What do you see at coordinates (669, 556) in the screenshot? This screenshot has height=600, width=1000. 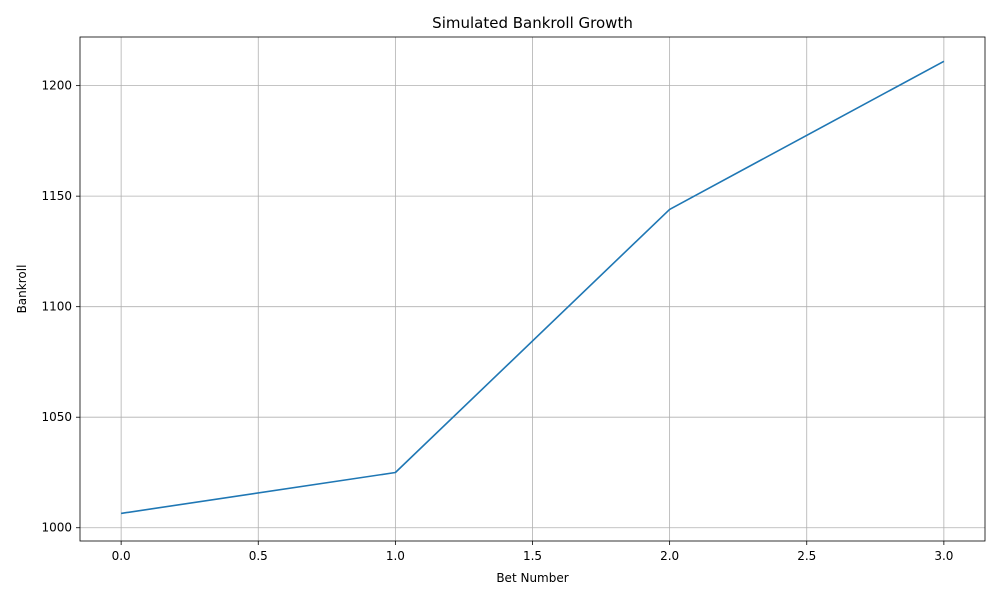 I see `x-tick-label: 2.0` at bounding box center [669, 556].